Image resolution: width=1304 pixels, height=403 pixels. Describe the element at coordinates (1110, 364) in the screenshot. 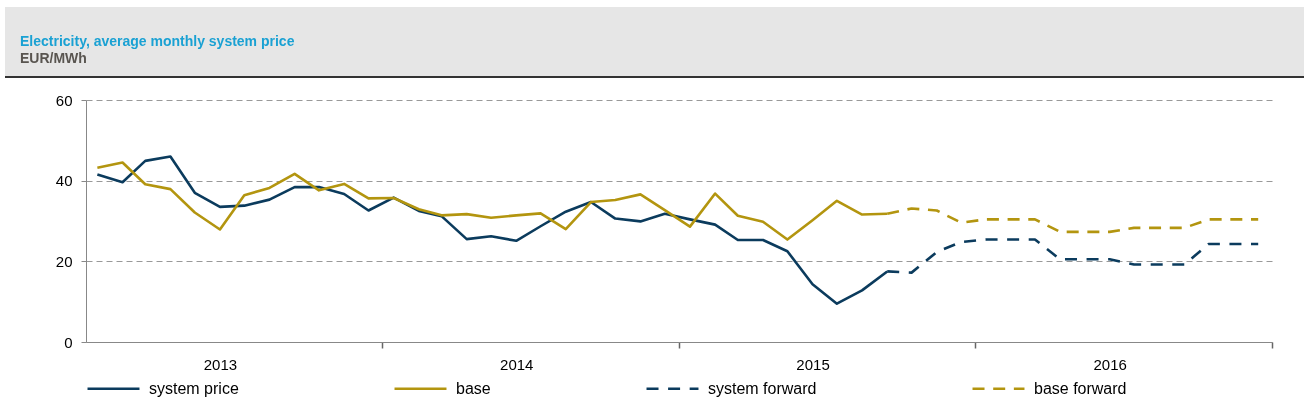

I see `x-tick-label: 2016` at that location.